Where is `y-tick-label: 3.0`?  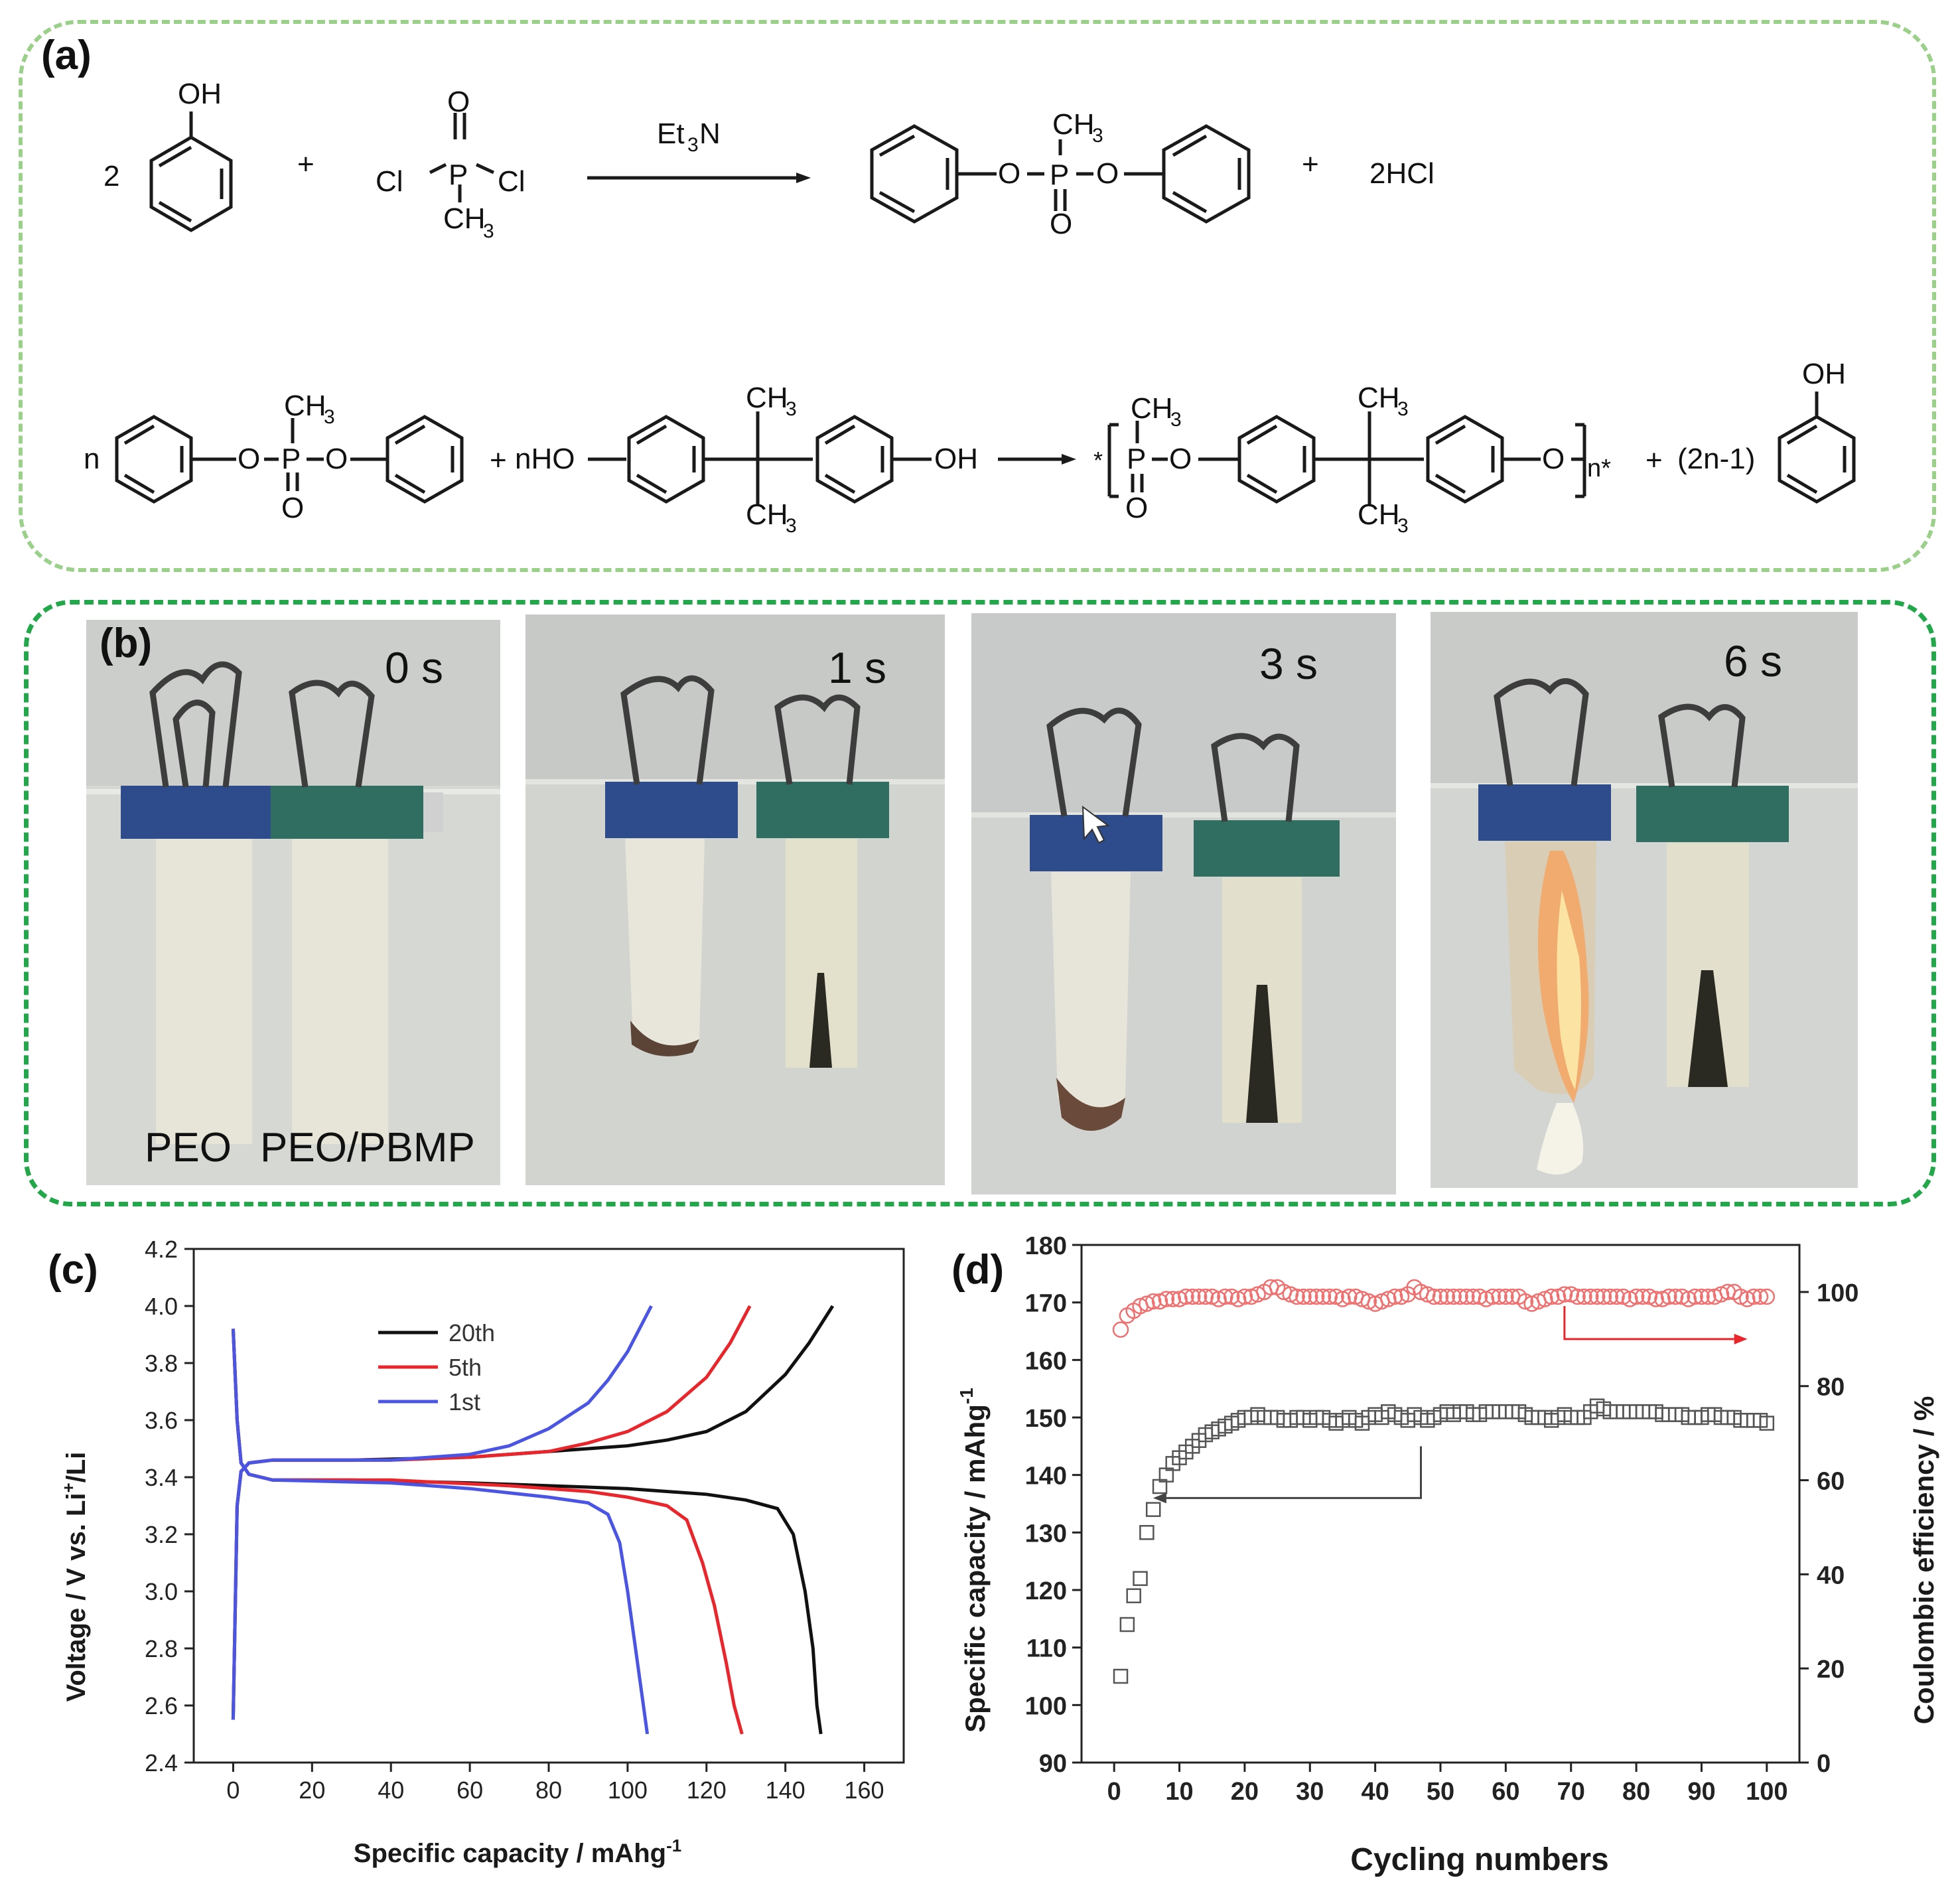
y-tick-label: 3.0 is located at coordinates (161, 1591).